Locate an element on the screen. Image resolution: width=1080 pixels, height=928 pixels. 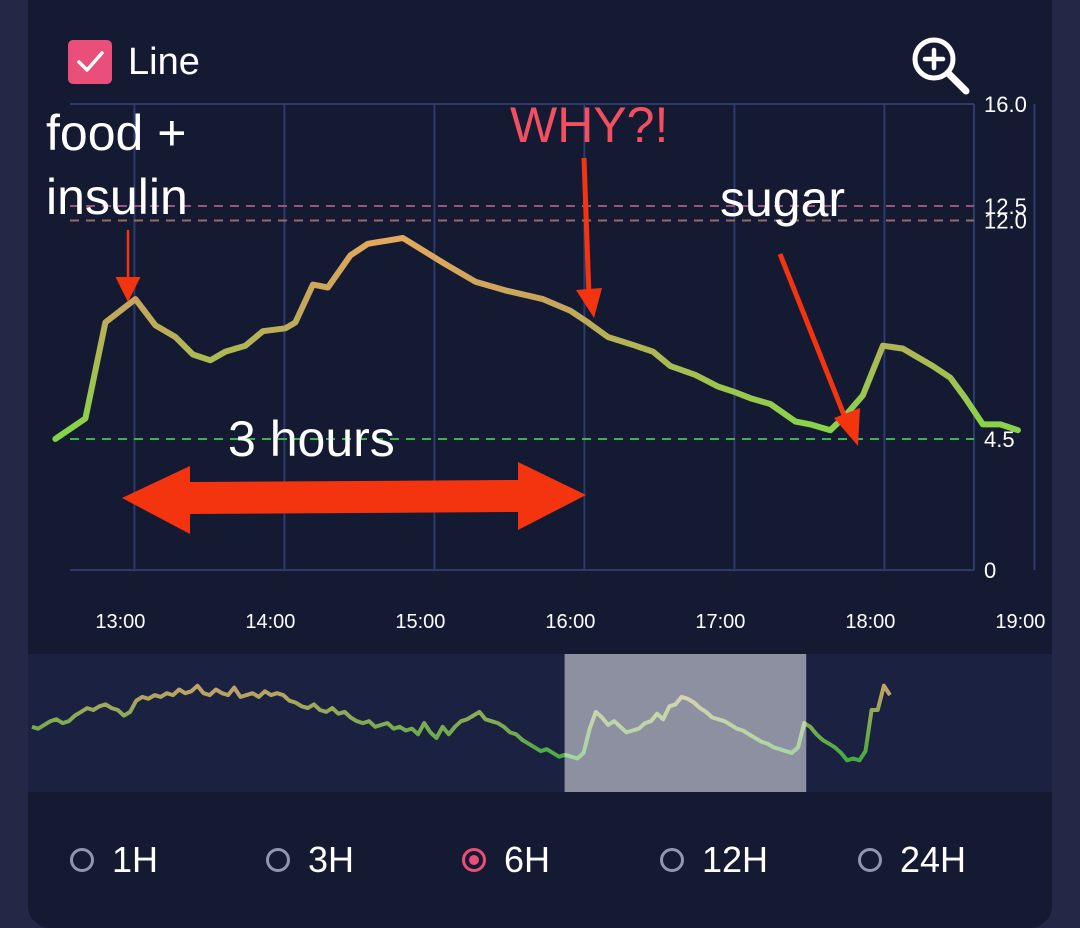
x-tick-label: 18:00 is located at coordinates (870, 622).